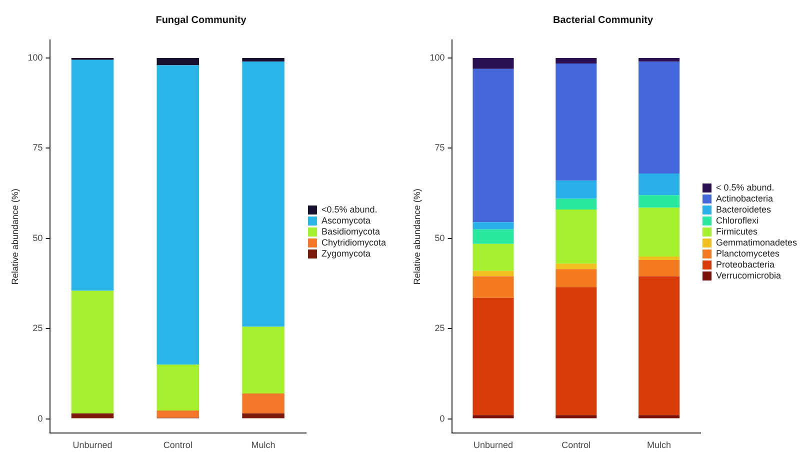  What do you see at coordinates (749, 275) in the screenshot?
I see `legend-label: Verrucomicrobia` at bounding box center [749, 275].